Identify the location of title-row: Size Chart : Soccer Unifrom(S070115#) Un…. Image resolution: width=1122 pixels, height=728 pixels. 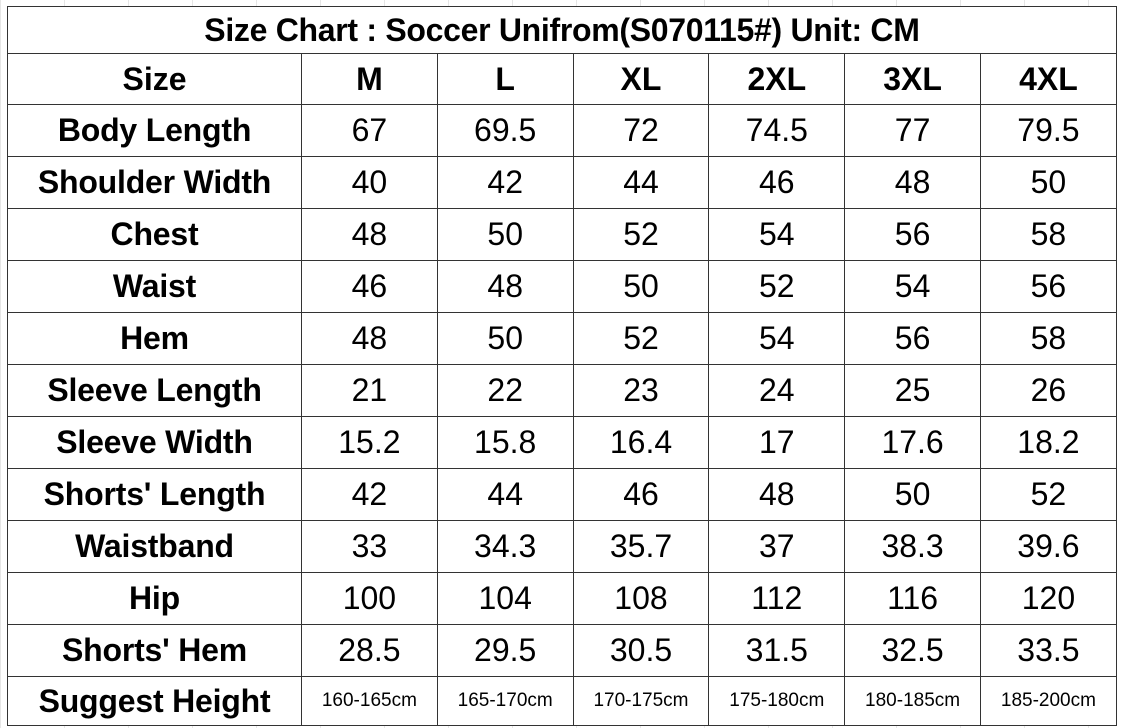
(562, 30).